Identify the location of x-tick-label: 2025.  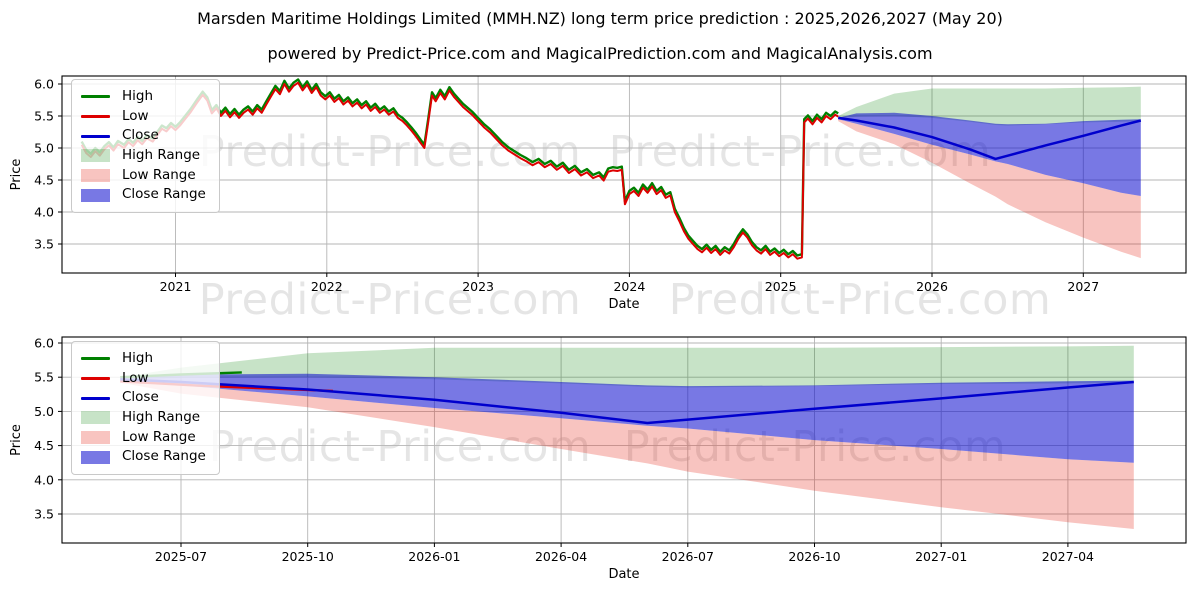
(781, 286).